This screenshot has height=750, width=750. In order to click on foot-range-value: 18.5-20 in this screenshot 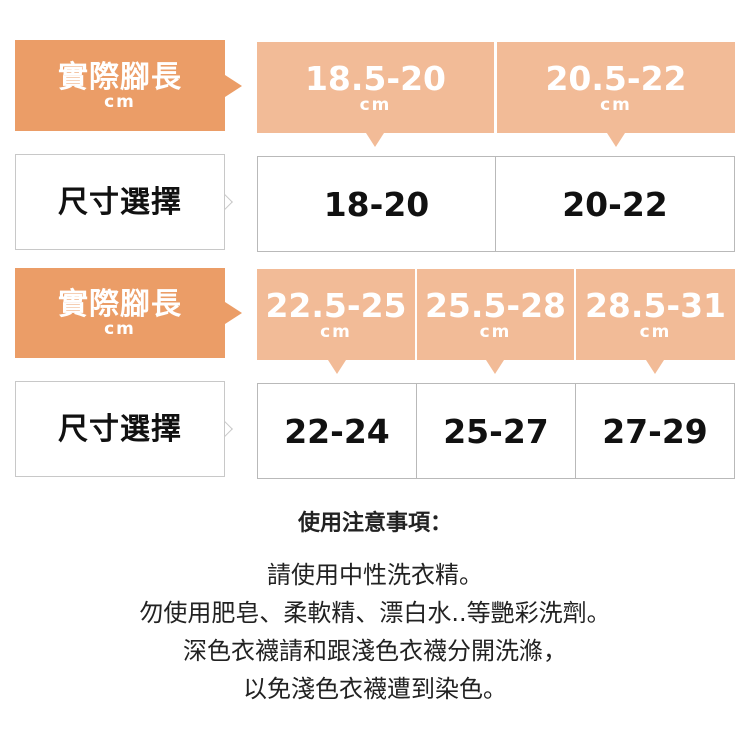, I will do `click(375, 78)`.